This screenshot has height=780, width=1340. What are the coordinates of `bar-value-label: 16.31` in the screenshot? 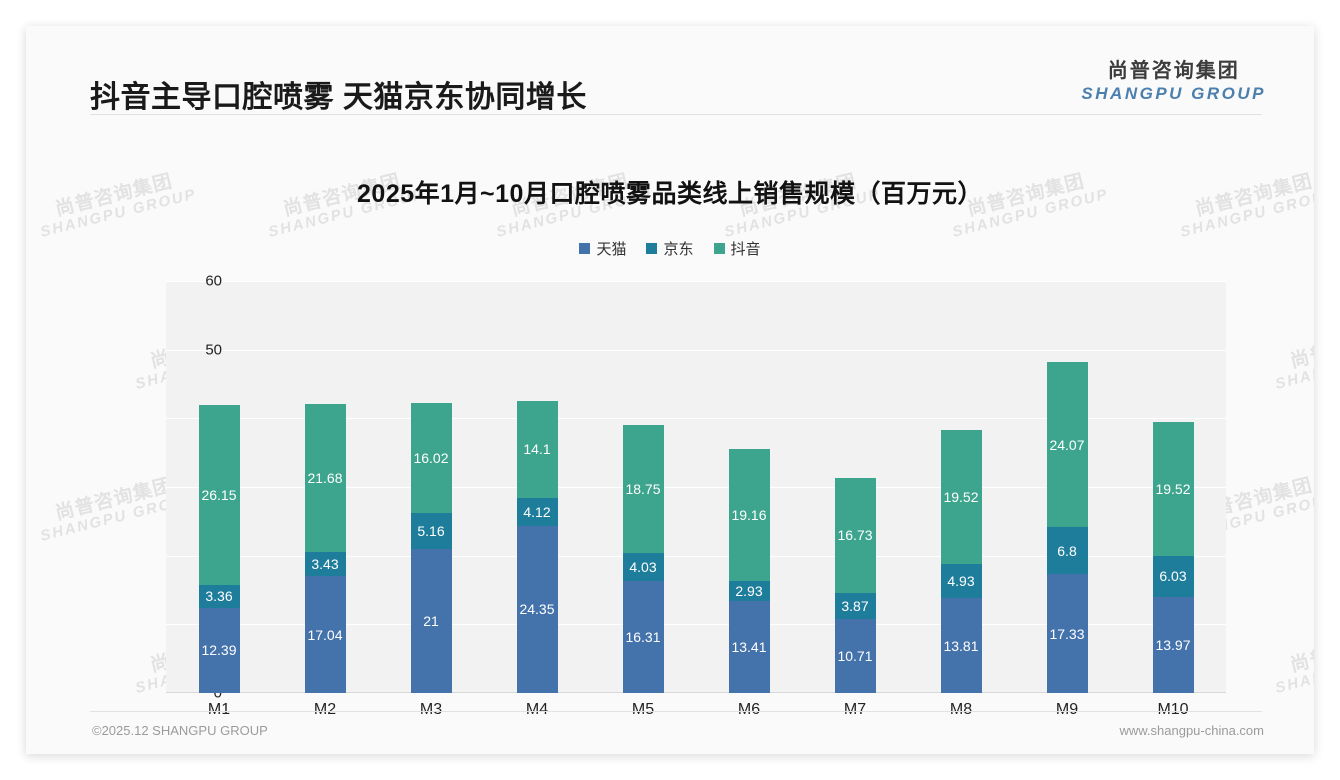 It's located at (643, 637).